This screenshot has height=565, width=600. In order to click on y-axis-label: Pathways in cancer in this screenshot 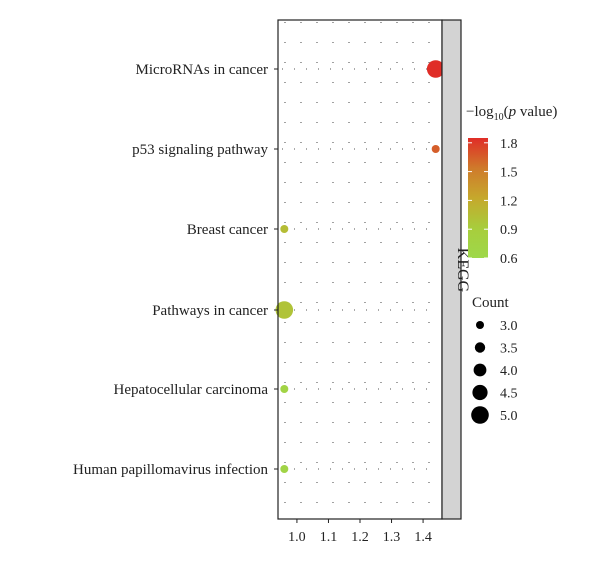, I will do `click(210, 311)`.